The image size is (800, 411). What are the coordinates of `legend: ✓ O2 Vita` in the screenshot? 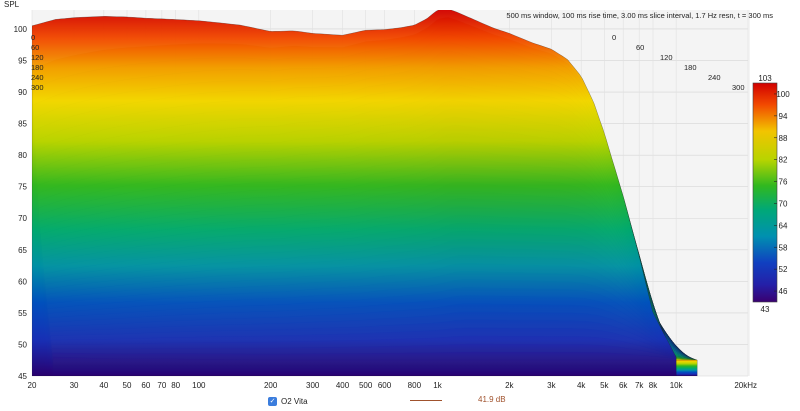 It's located at (288, 401).